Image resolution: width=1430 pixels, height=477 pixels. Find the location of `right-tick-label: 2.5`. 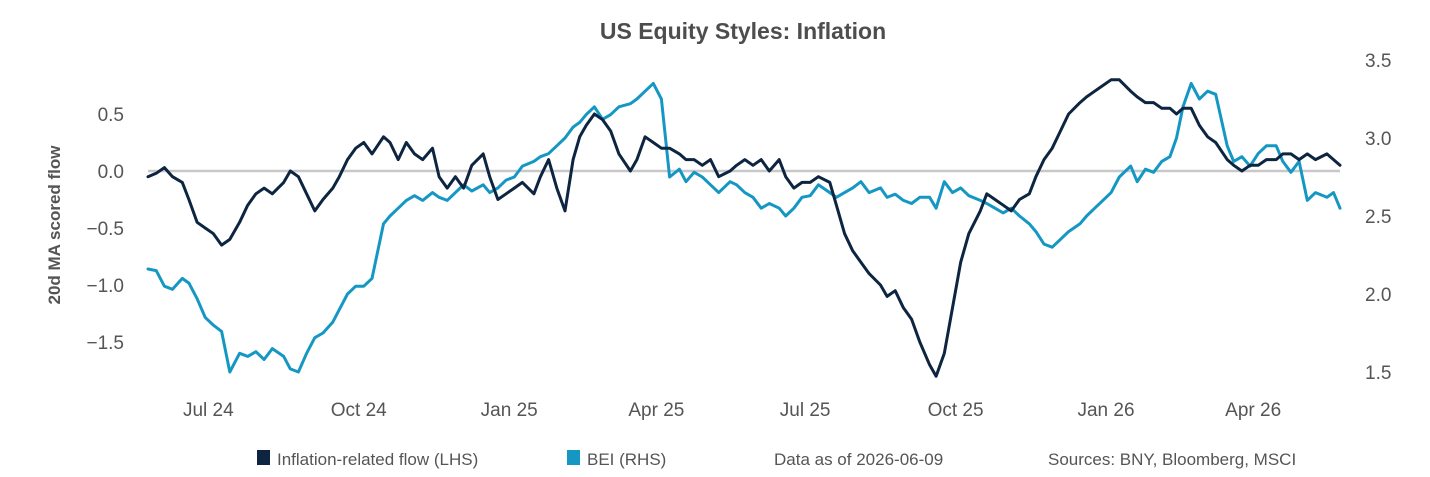

right-tick-label: 2.5 is located at coordinates (1378, 217).